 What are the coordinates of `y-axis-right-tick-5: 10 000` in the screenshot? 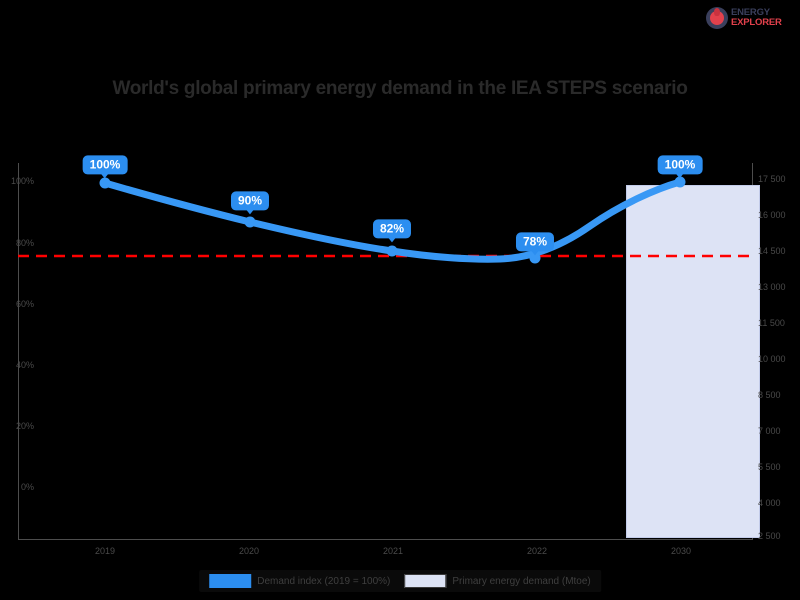 It's located at (772, 359).